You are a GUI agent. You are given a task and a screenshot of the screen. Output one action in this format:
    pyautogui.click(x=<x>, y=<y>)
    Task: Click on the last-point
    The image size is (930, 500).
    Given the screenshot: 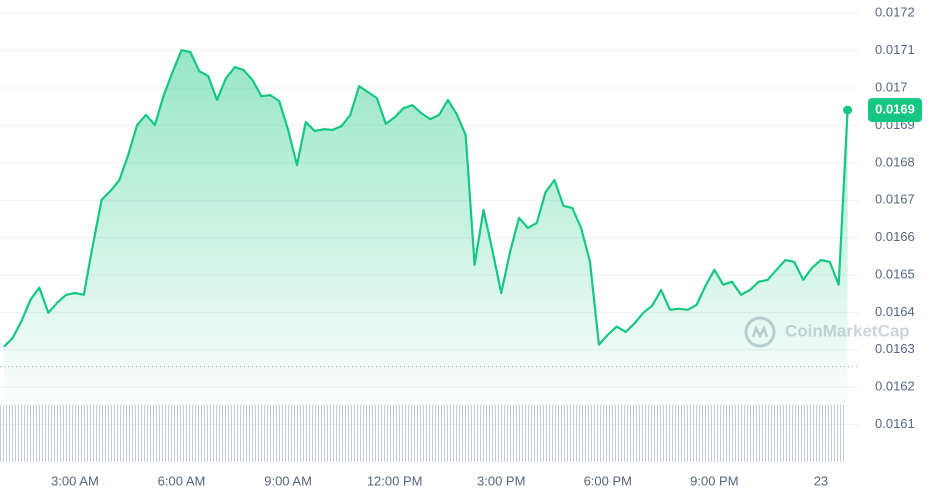 What is the action you would take?
    pyautogui.click(x=848, y=110)
    